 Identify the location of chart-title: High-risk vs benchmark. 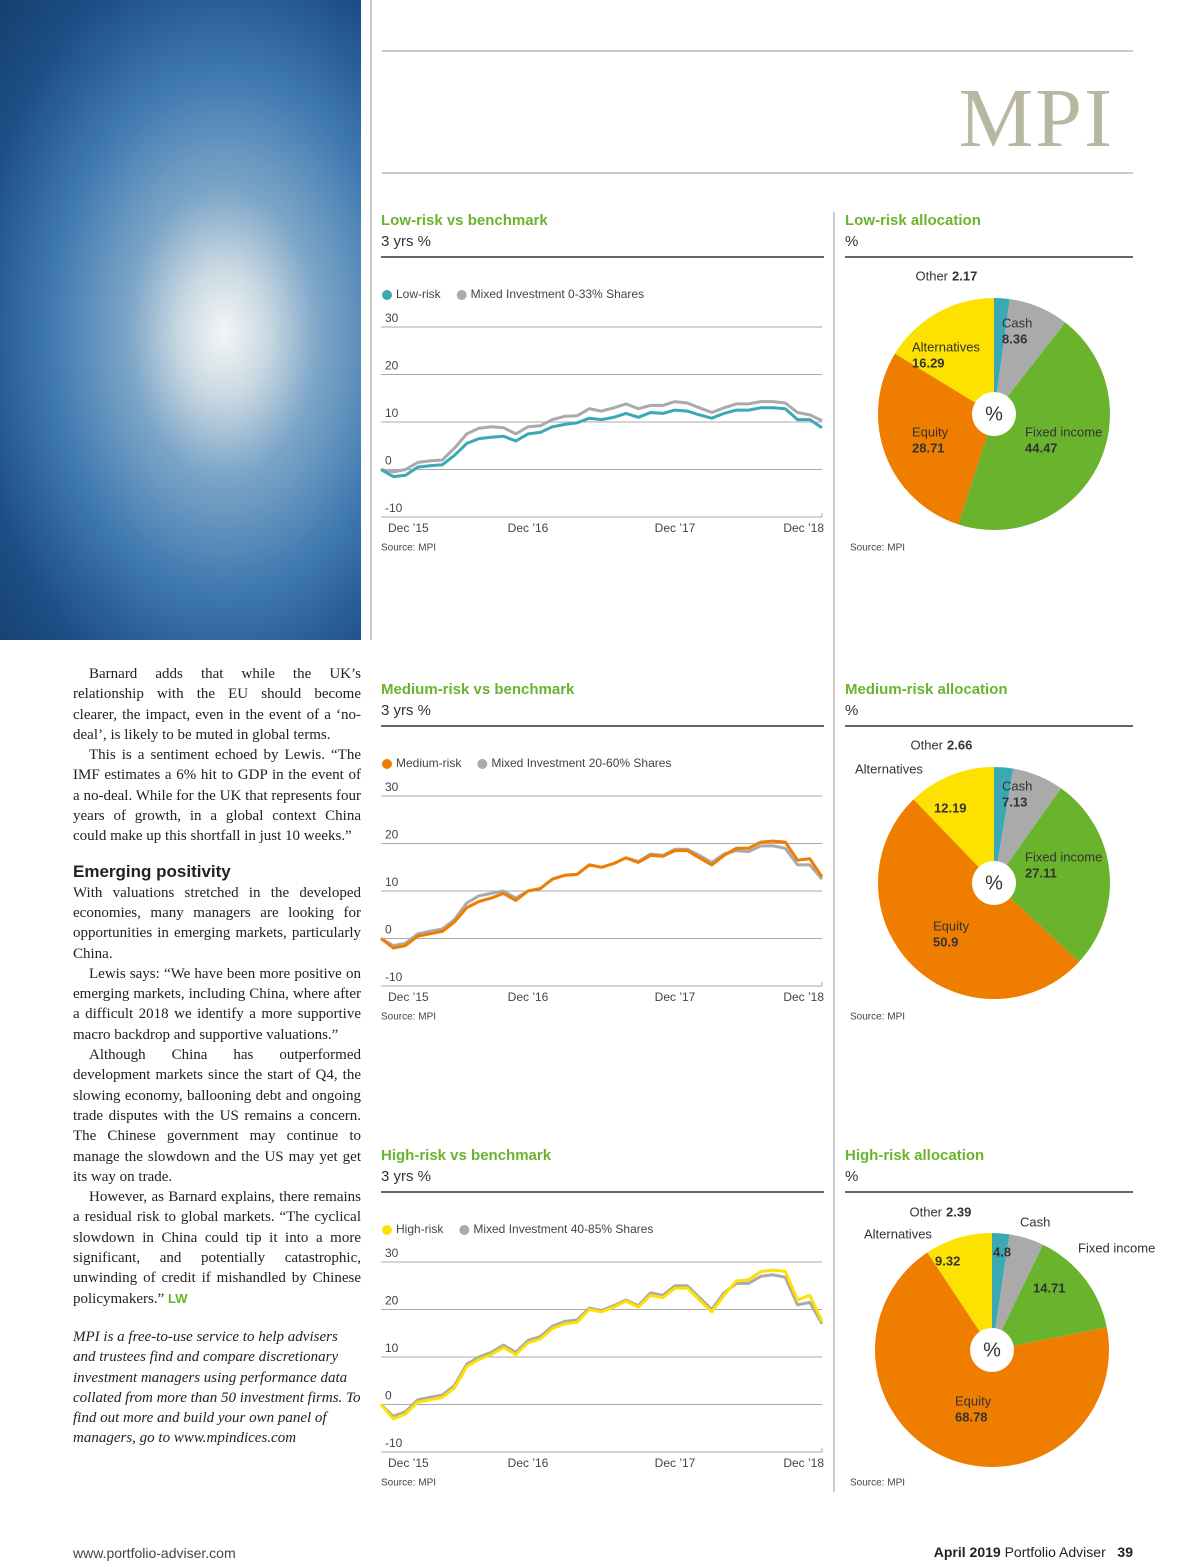
(466, 1155).